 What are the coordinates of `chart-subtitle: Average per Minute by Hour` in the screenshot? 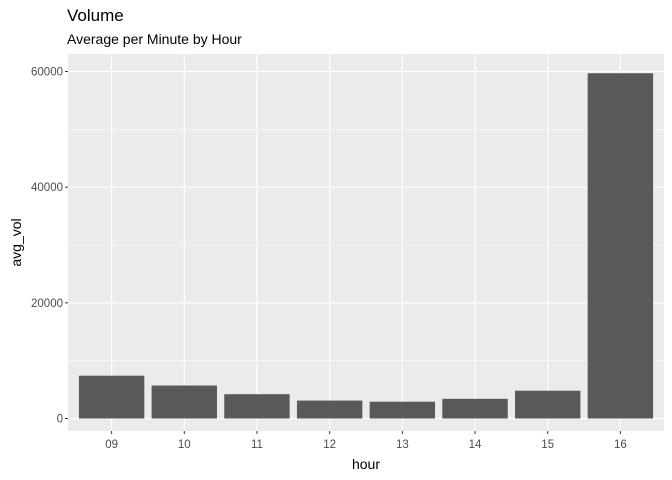 It's located at (154, 39).